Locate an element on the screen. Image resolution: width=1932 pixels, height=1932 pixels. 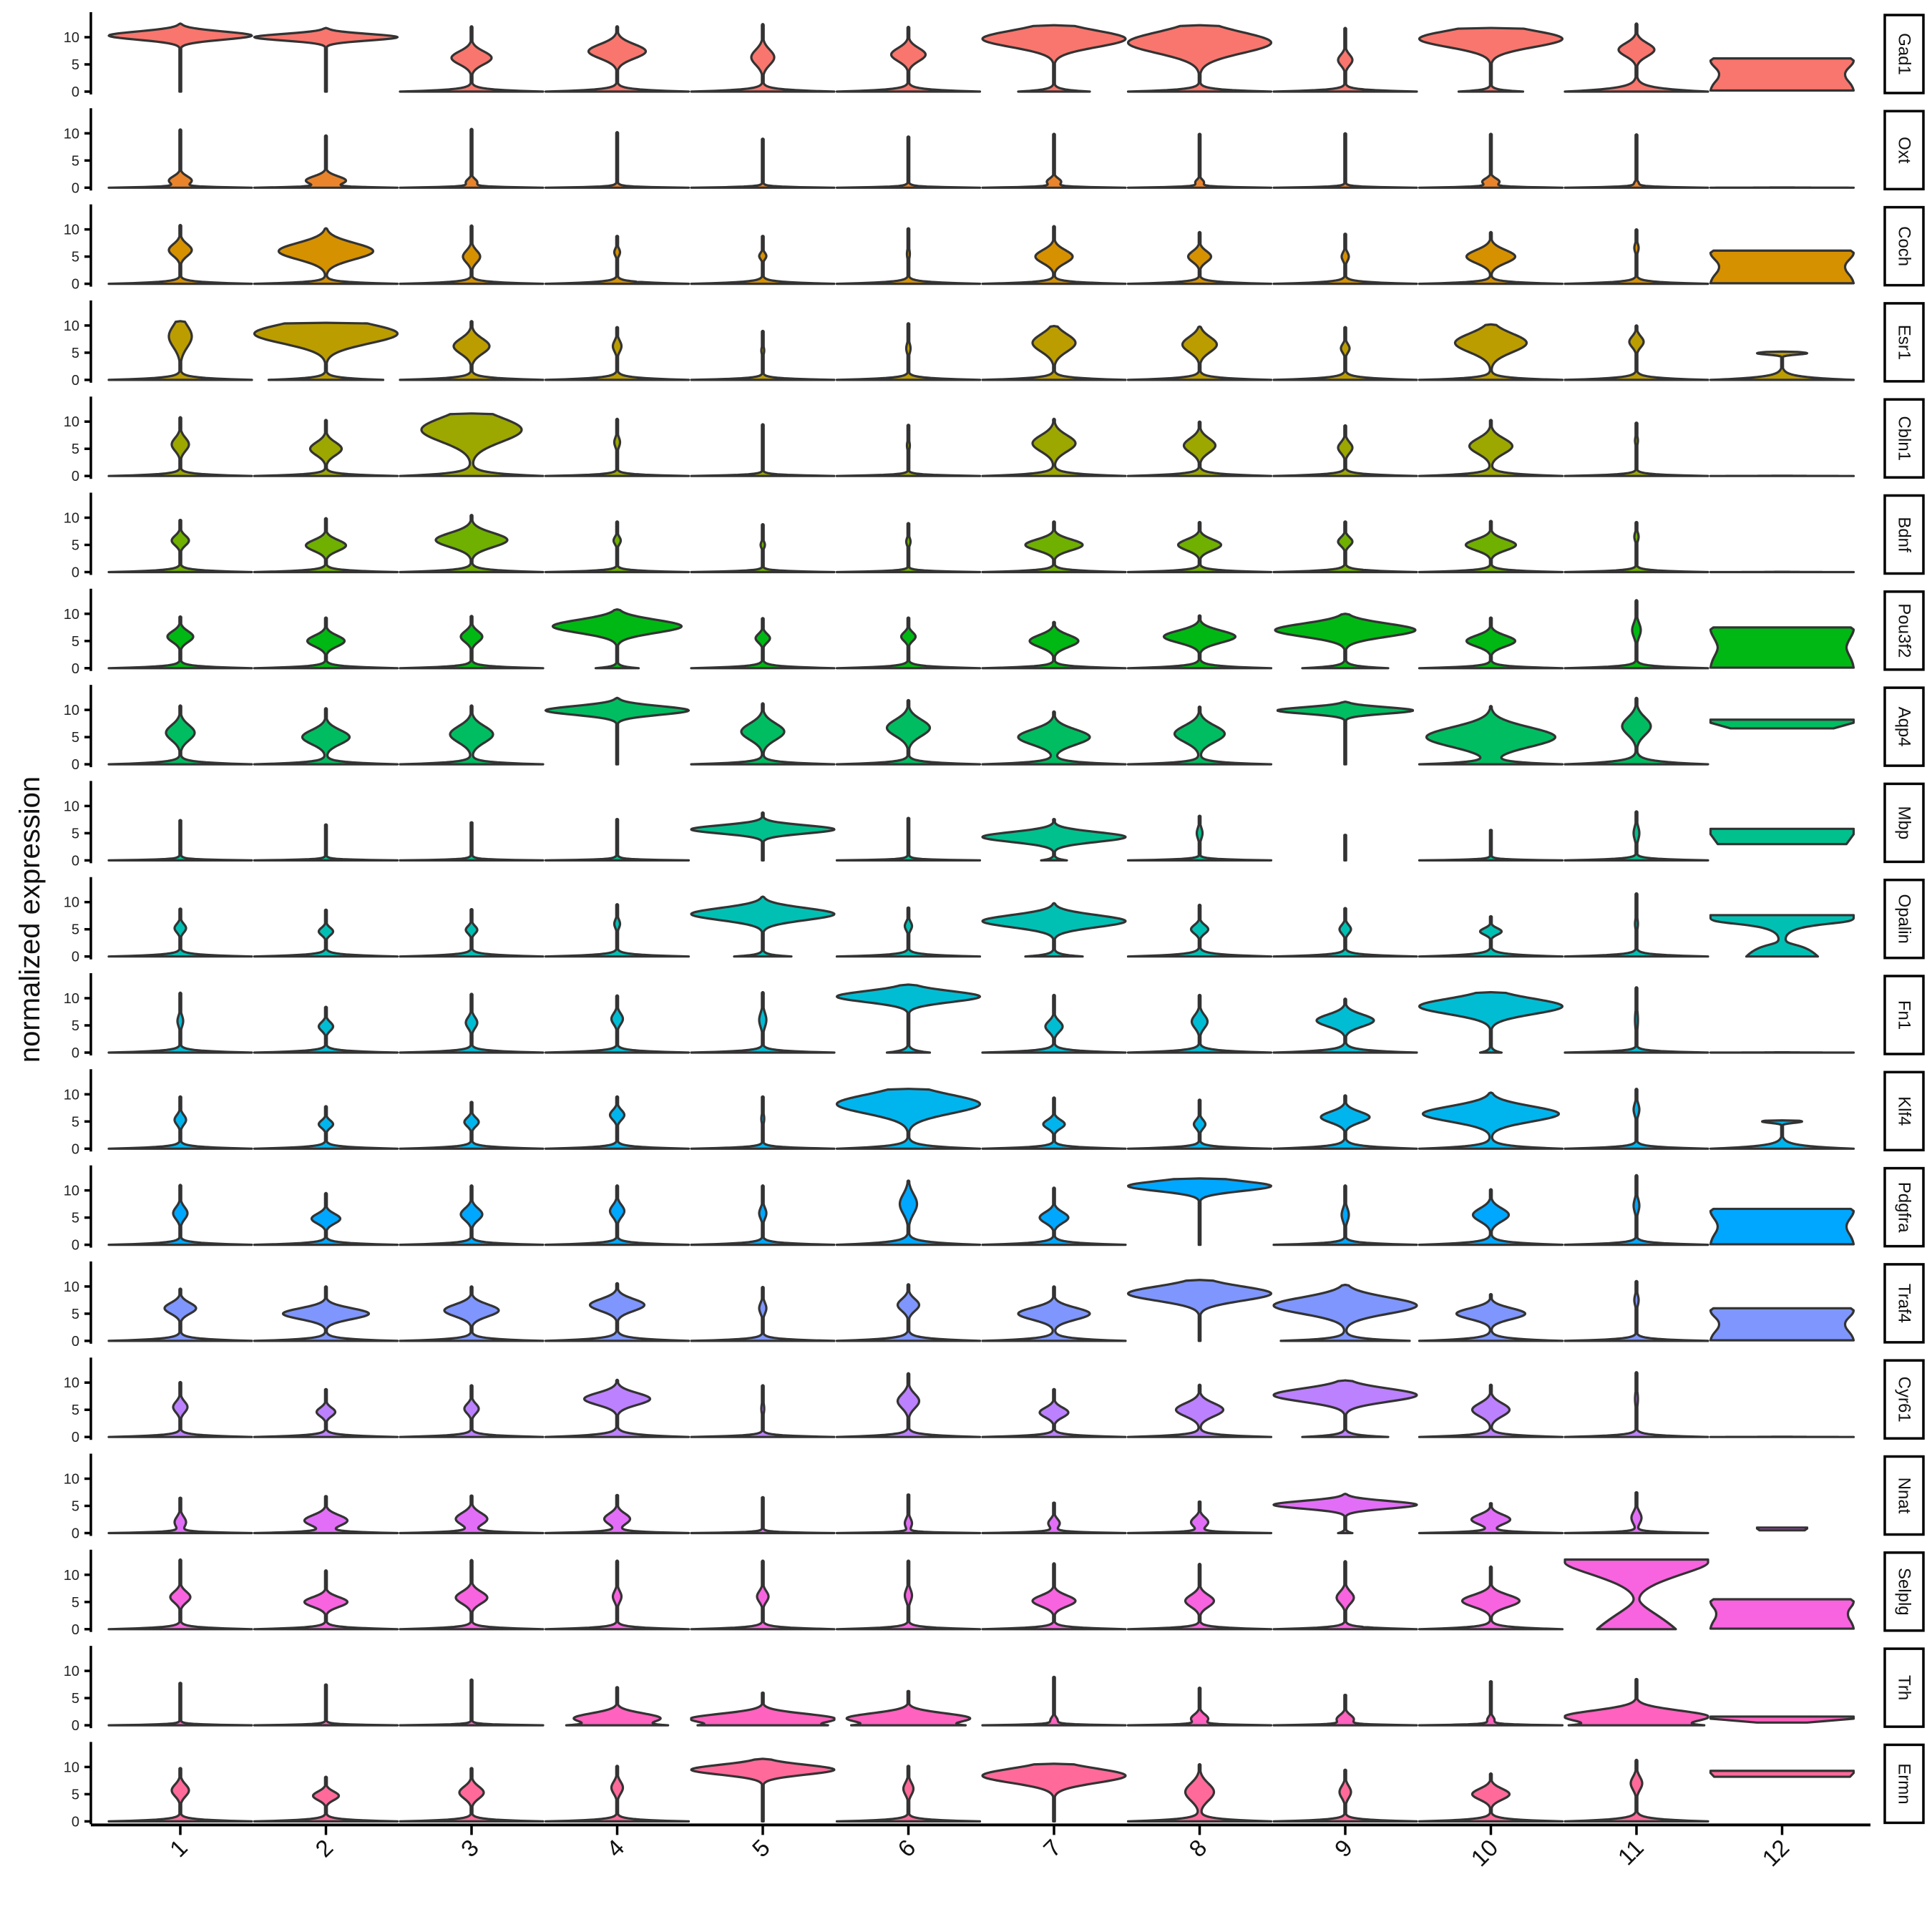
facet-panel-klf4: 0 5 10 Klf4 is located at coordinates (994, 1113).